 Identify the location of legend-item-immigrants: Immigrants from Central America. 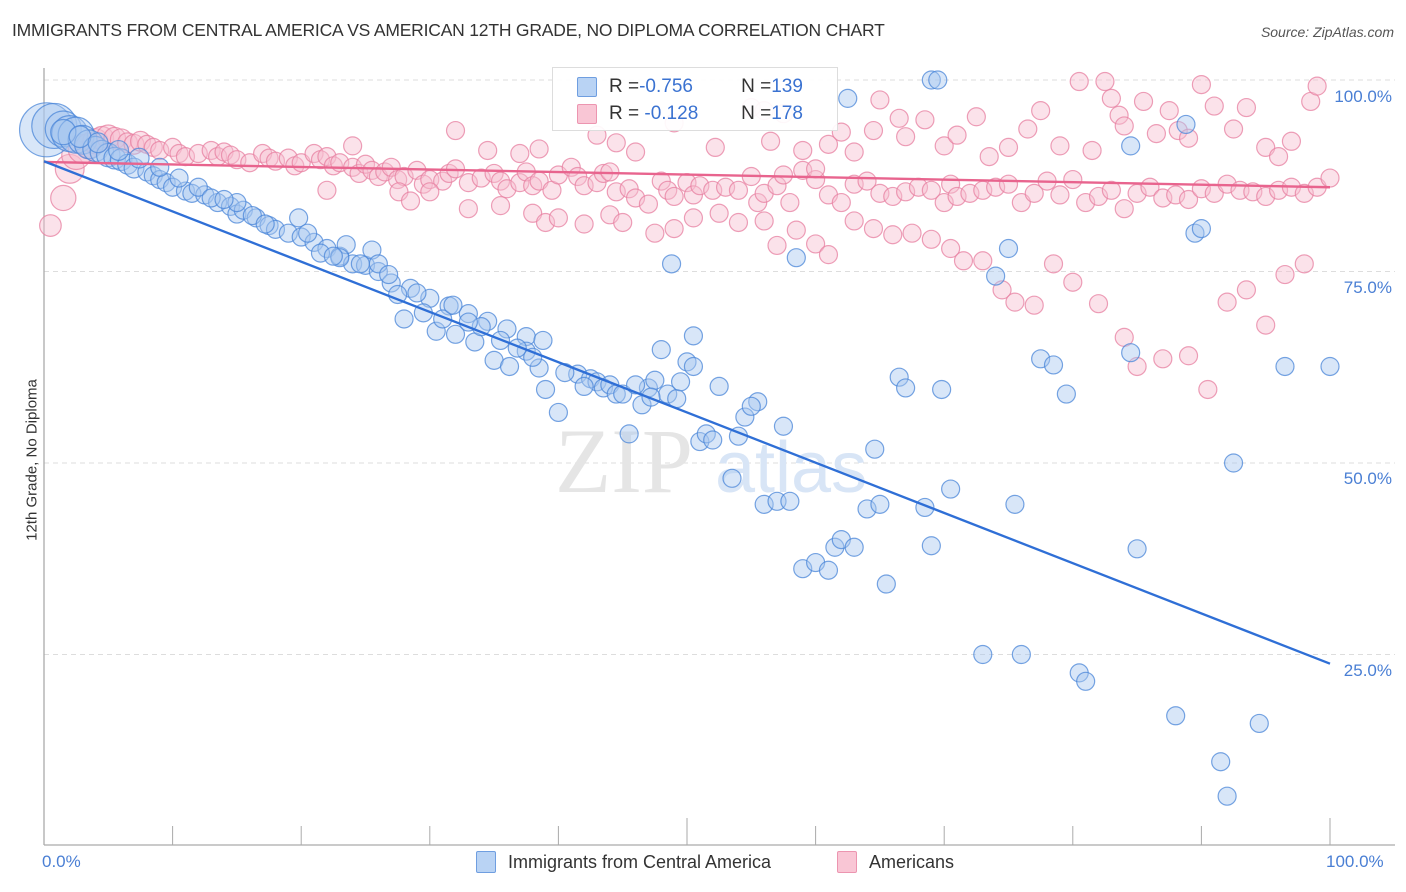
(623, 862).